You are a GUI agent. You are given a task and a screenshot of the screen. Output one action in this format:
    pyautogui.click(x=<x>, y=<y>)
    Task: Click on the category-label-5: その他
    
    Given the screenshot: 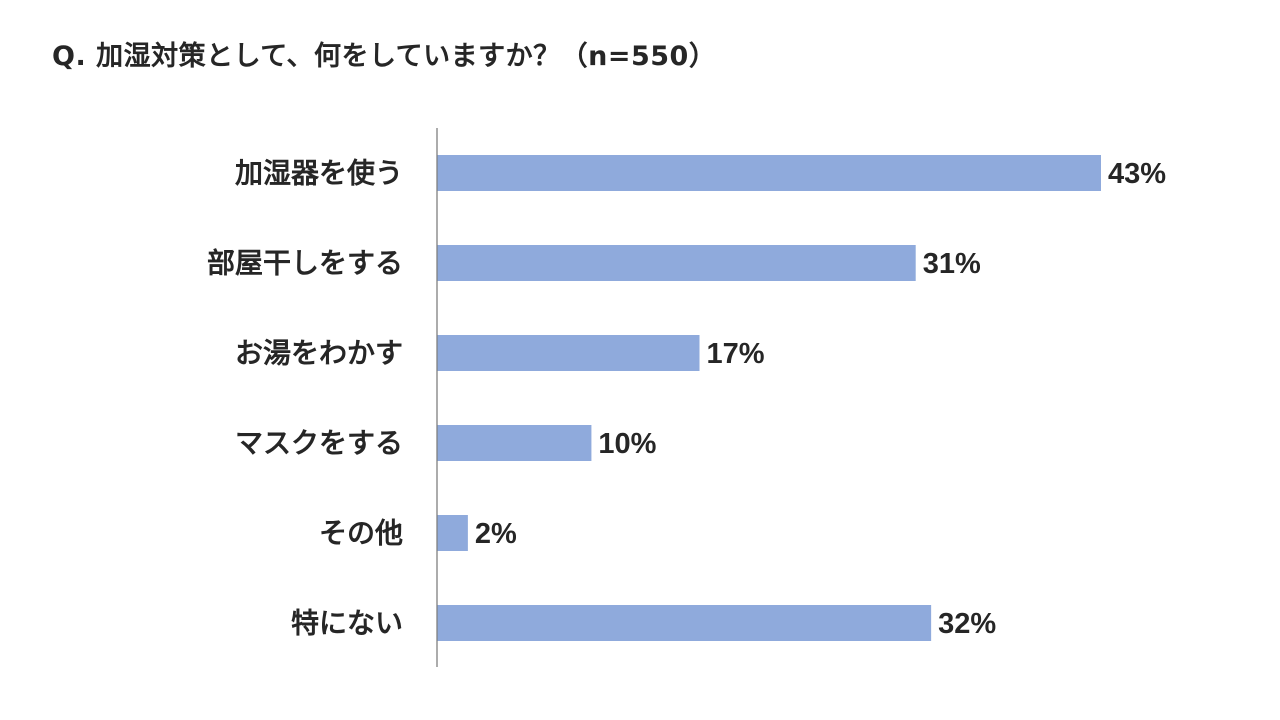 What is the action you would take?
    pyautogui.click(x=361, y=533)
    